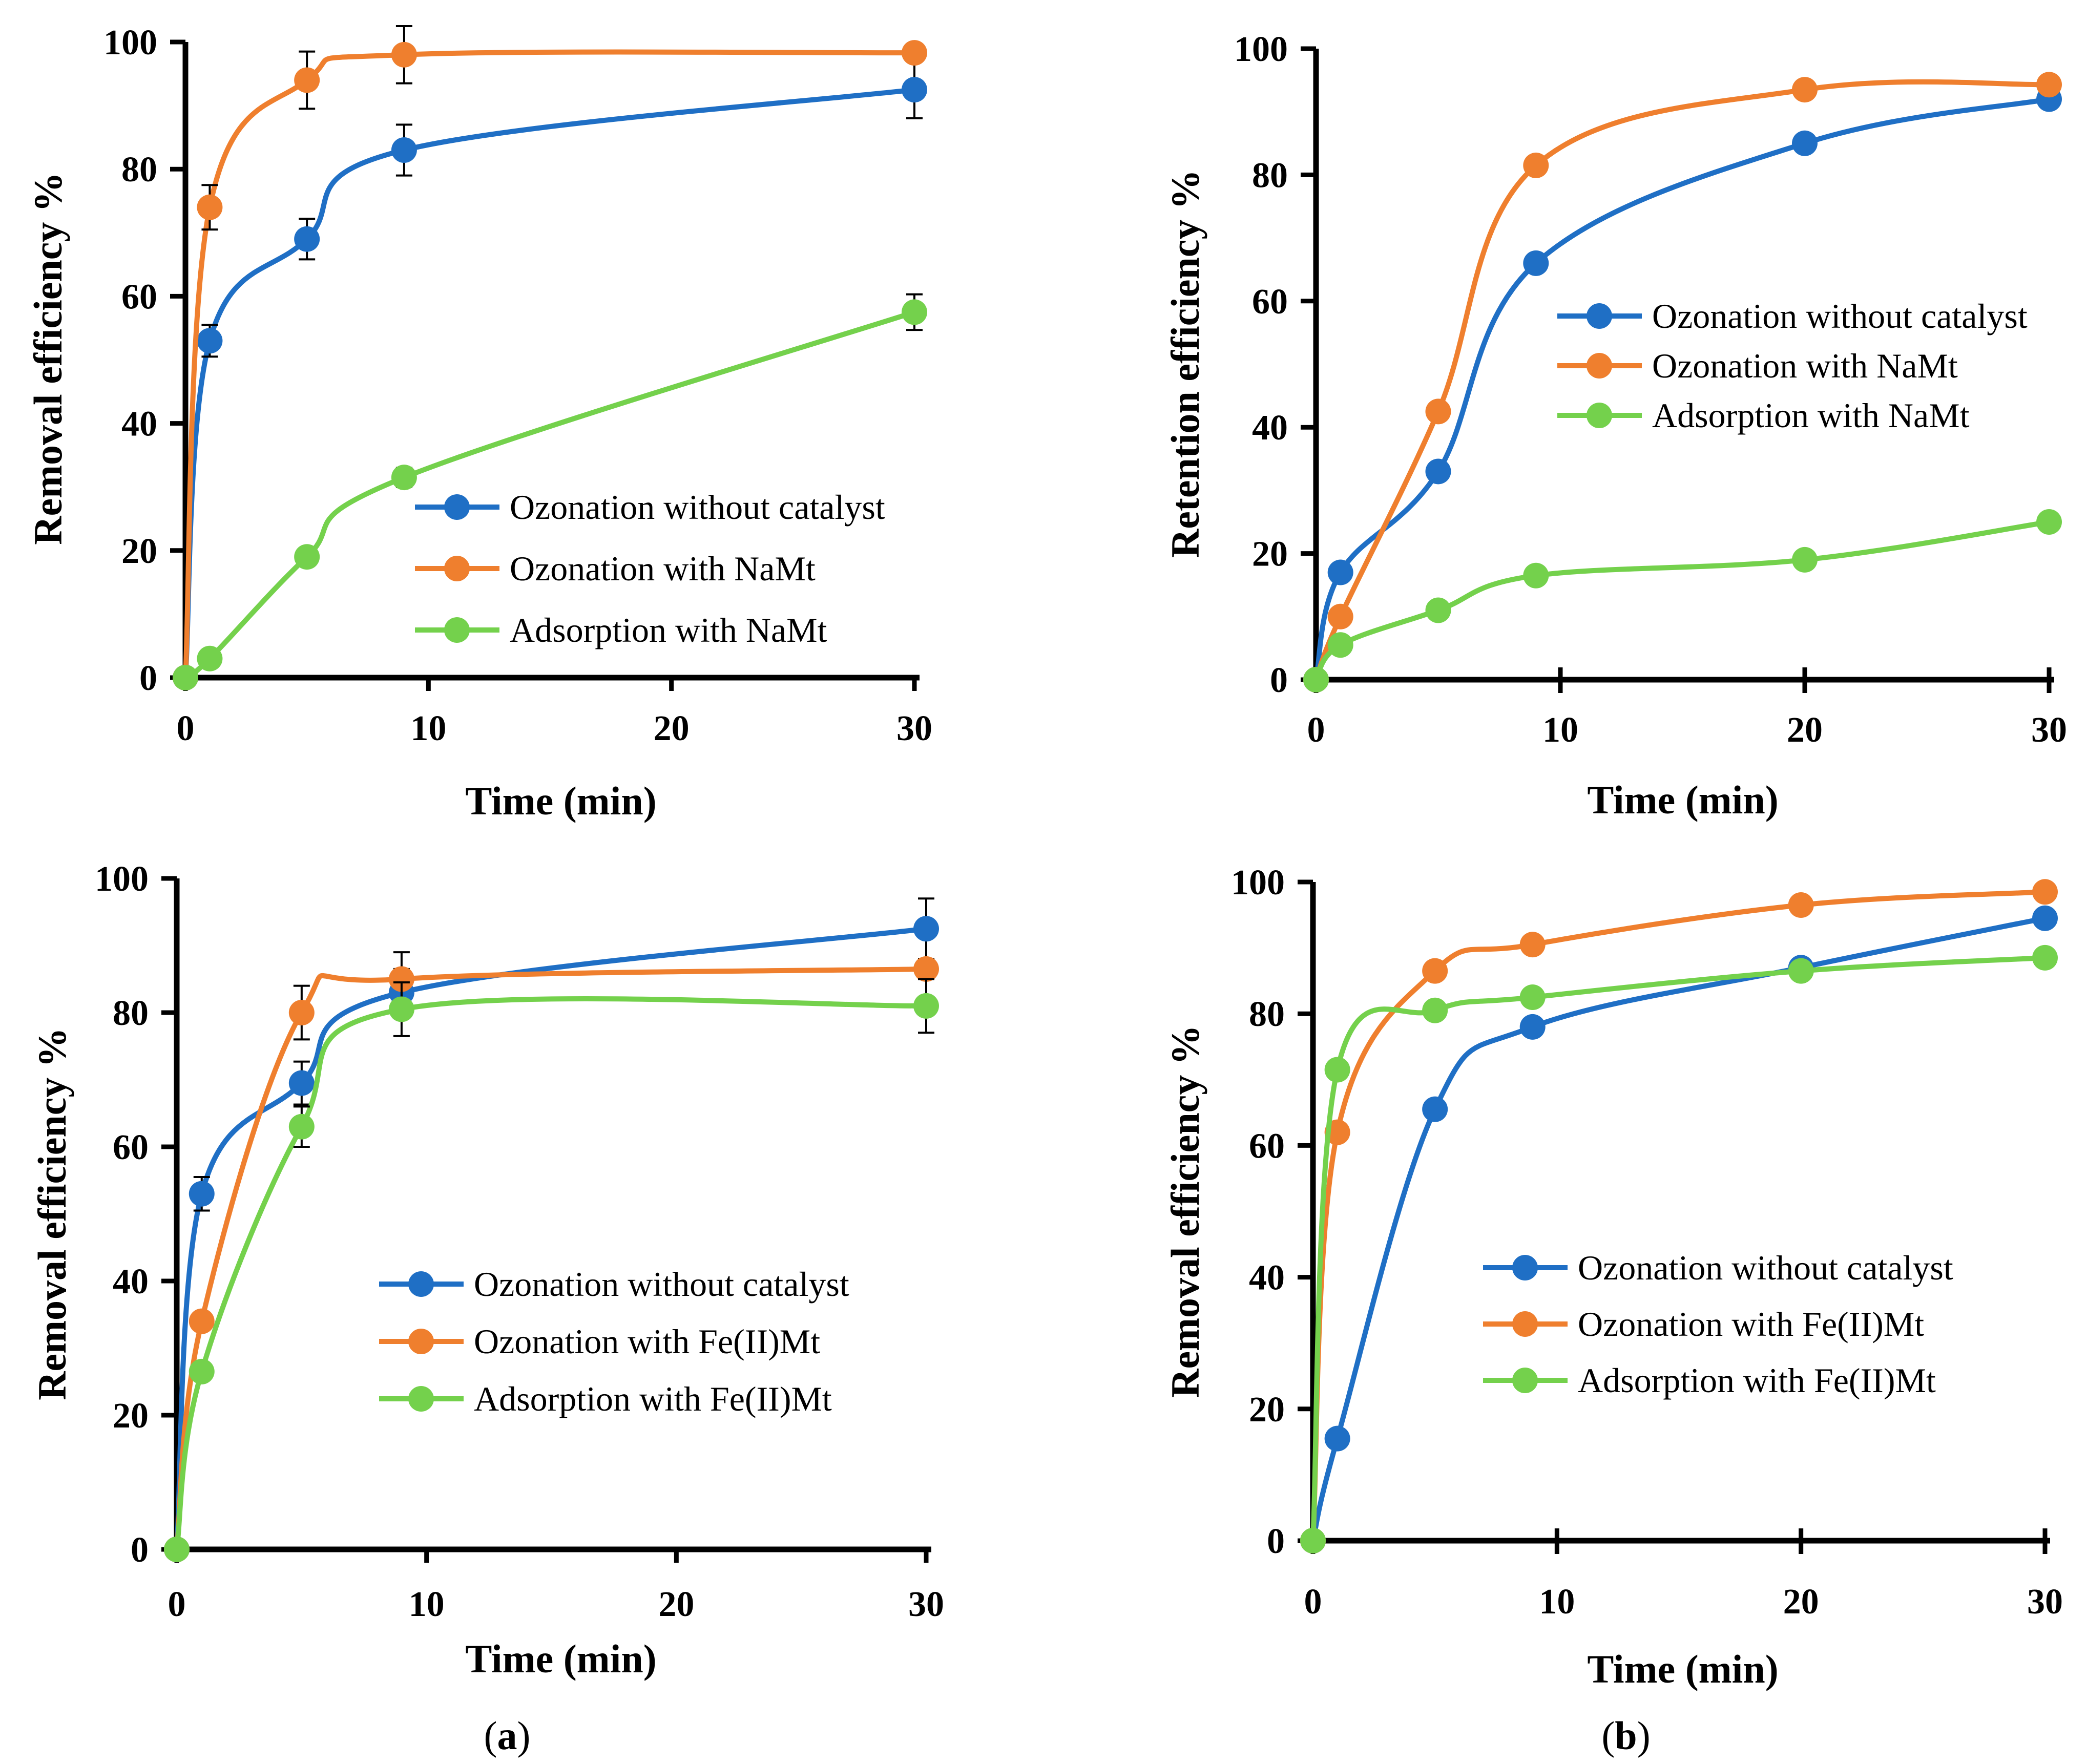 The height and width of the screenshot is (1764, 2087). What do you see at coordinates (1751, 1324) in the screenshot?
I see `legend-entry: Ozonation with Fe(II)Mt` at bounding box center [1751, 1324].